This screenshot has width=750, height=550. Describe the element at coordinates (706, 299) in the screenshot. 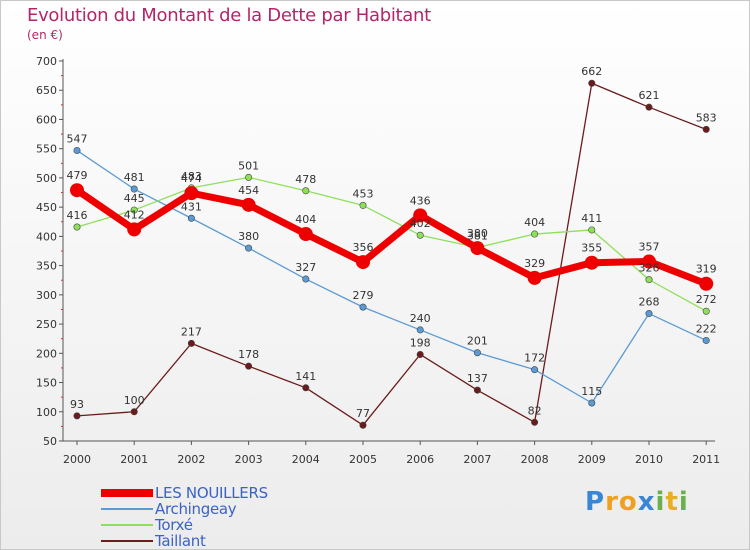

I see `data-label: 272` at that location.